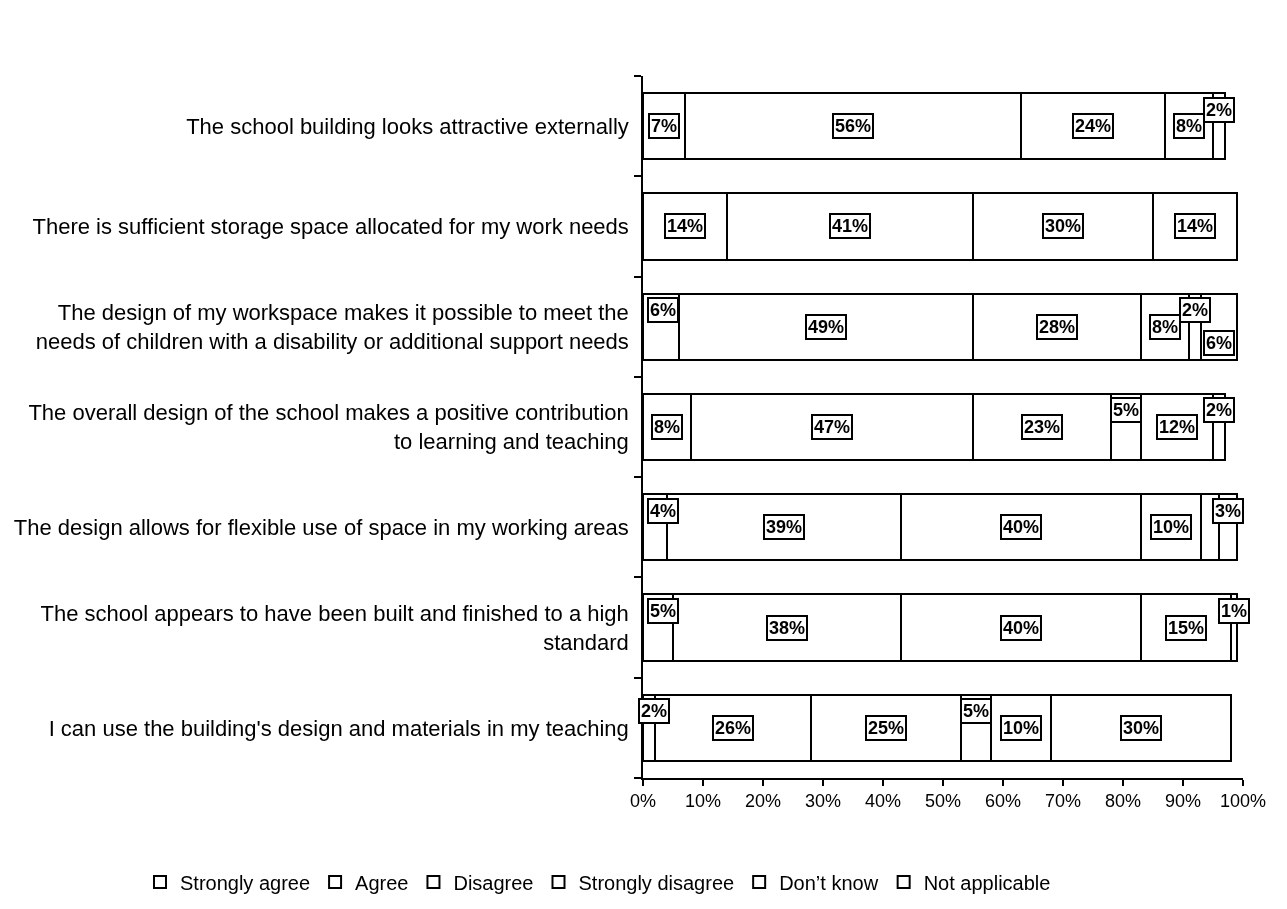 Image resolution: width=1287 pixels, height=909 pixels. Describe the element at coordinates (407, 126) in the screenshot. I see `y-tick-label: The school building looks attractive externally` at that location.